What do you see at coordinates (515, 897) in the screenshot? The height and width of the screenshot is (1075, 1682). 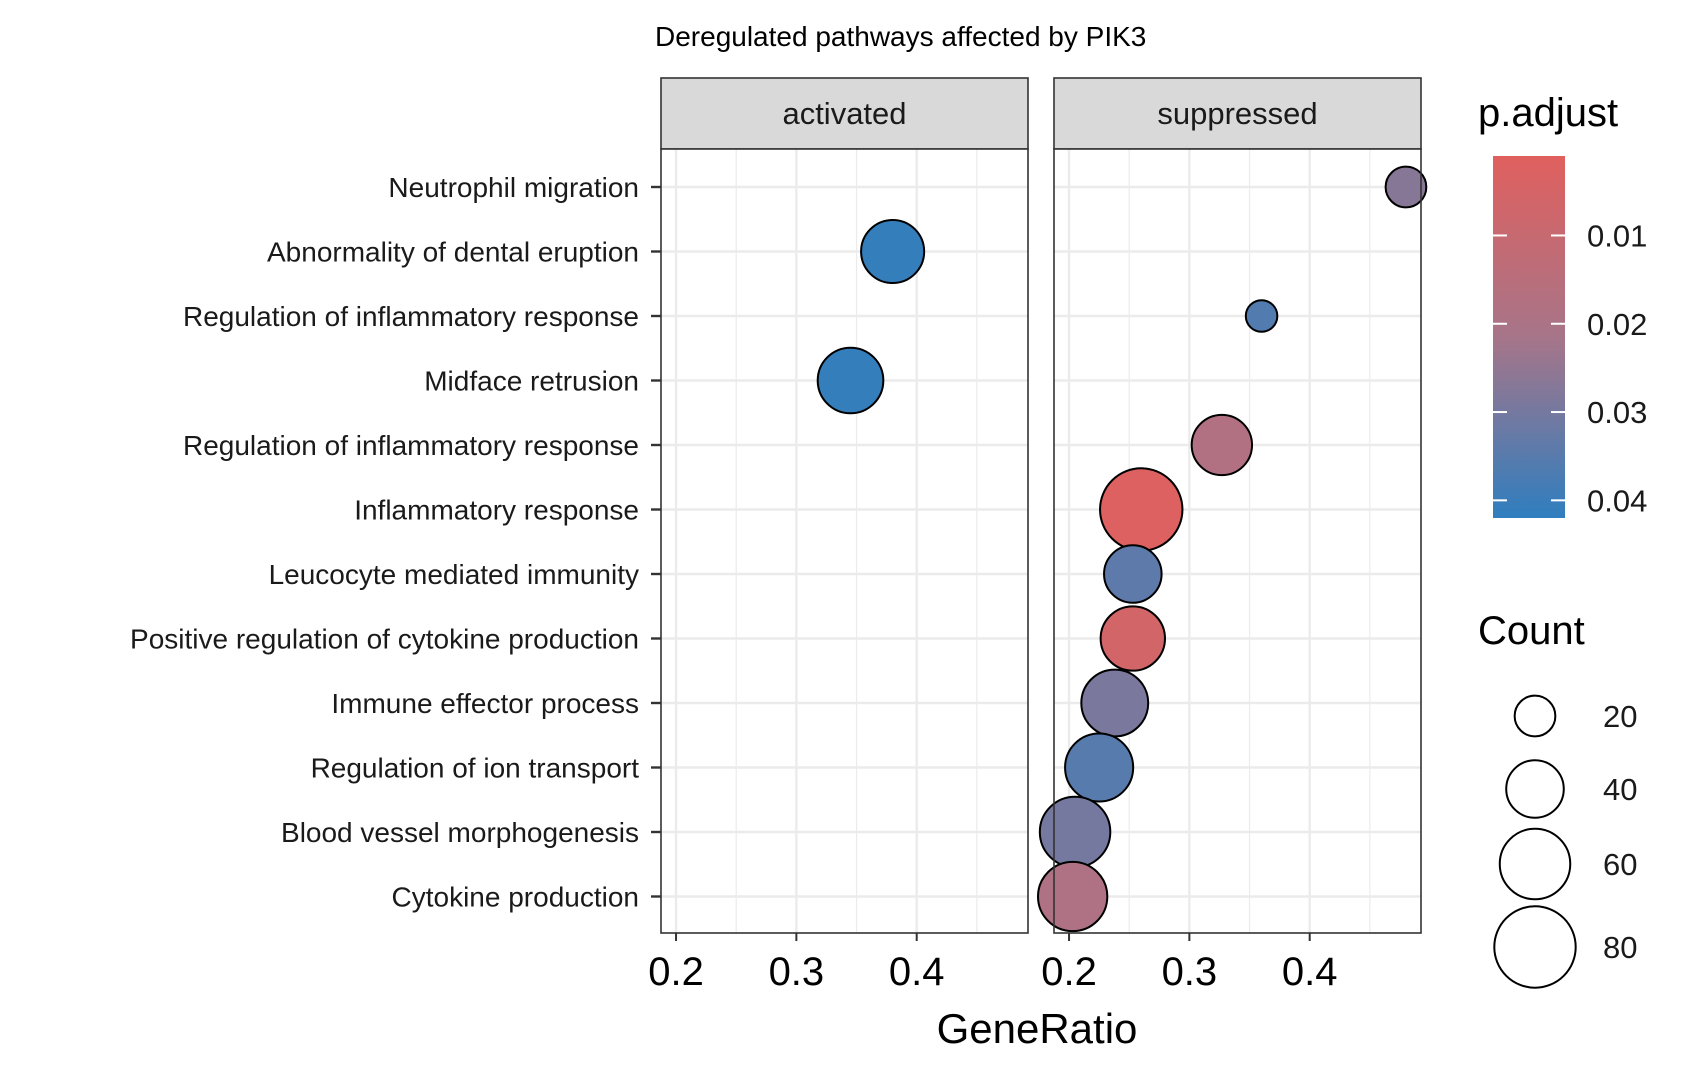 I see `y-category-label: Cytokine production` at bounding box center [515, 897].